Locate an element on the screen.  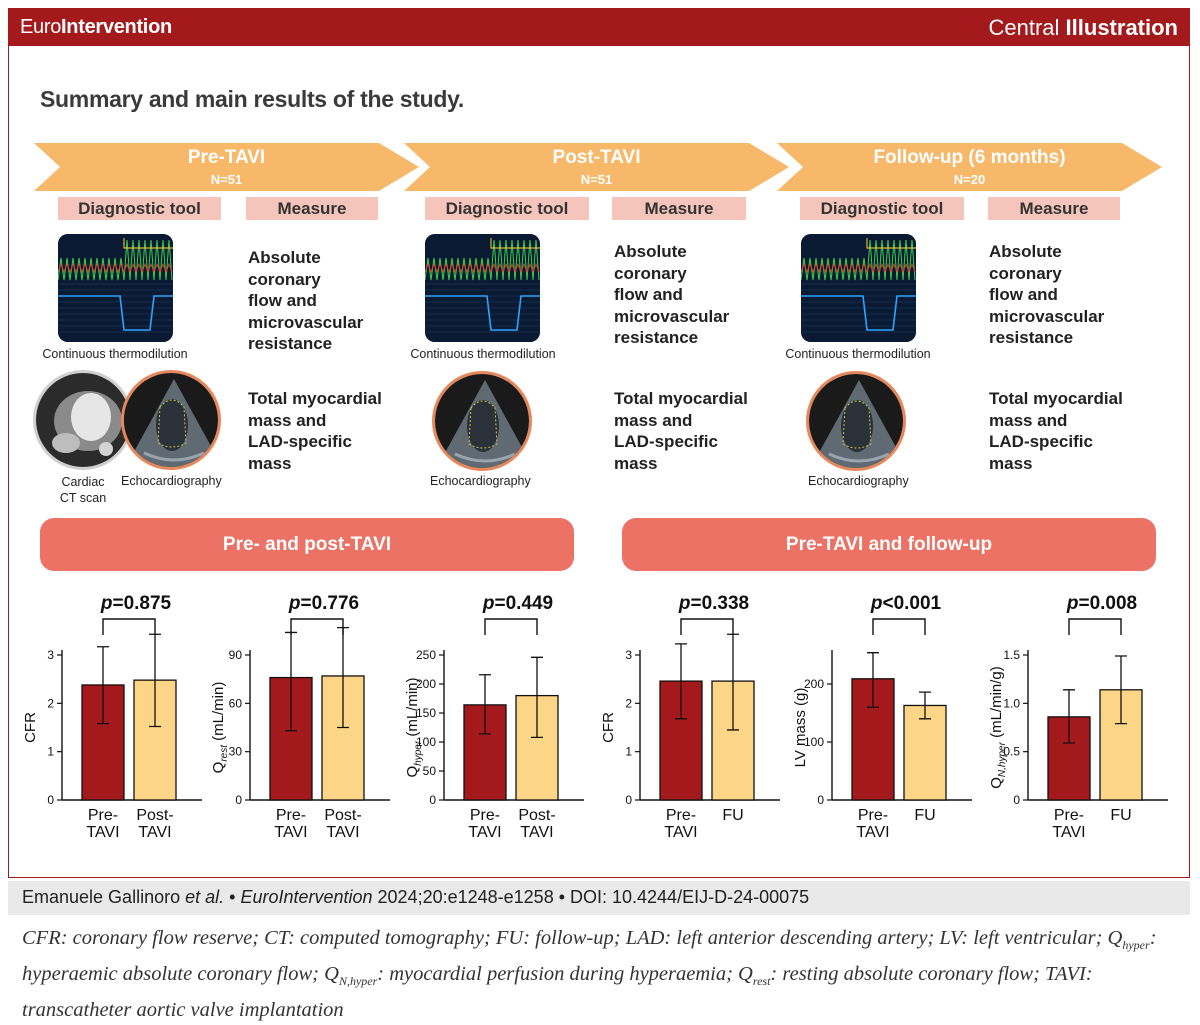
chart-cfr-pre-fu: p=0.338 0 1 2 3 CFR Pre-TAVI FU is located at coordinates (690, 717).